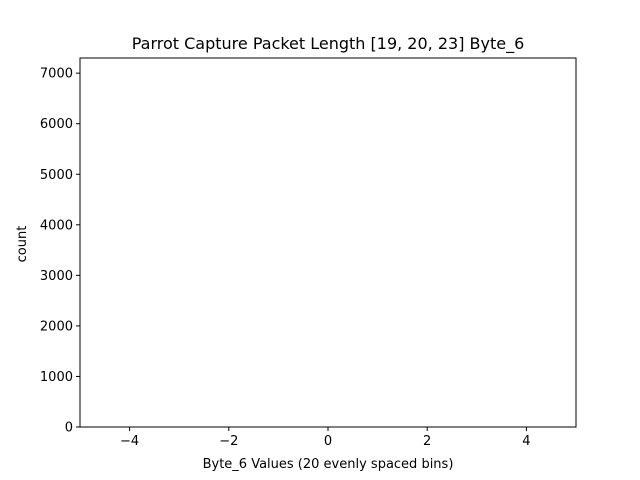 The height and width of the screenshot is (480, 640). I want to click on x-tick-label: 0, so click(328, 441).